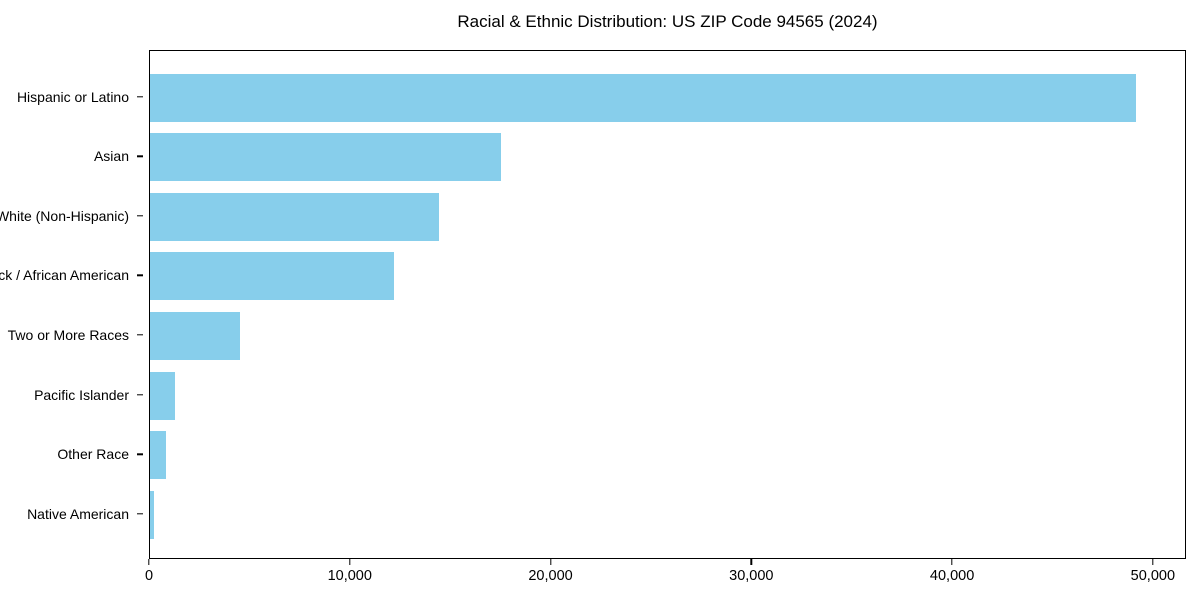 This screenshot has height=600, width=1200. Describe the element at coordinates (195, 336) in the screenshot. I see `bar-two-or-more-races` at that location.